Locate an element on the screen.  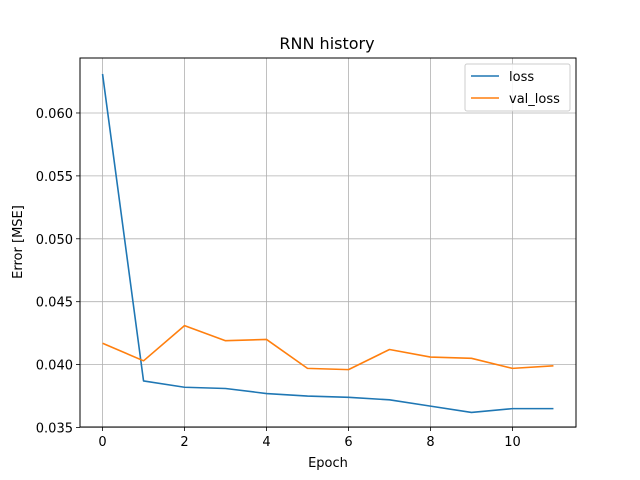
legend: loss val_loss is located at coordinates (517, 87).